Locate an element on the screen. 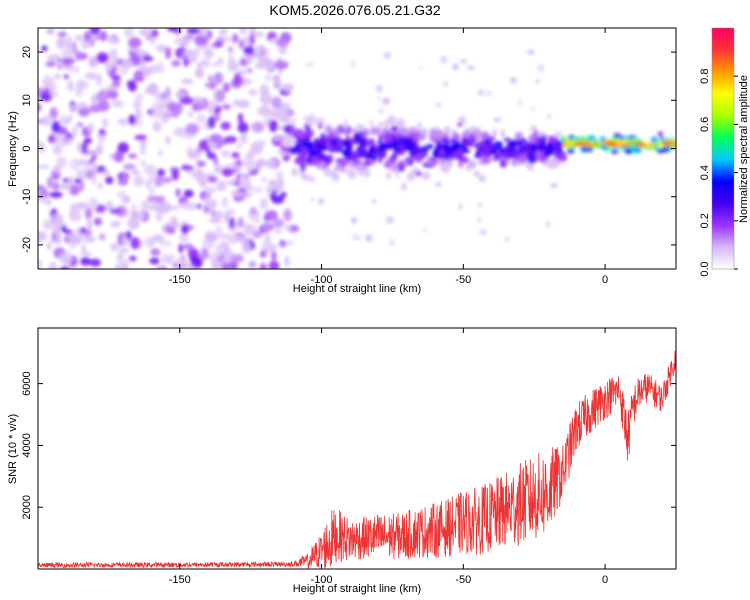 The width and height of the screenshot is (750, 600). snr-x-tick-label: 0 is located at coordinates (605, 580).